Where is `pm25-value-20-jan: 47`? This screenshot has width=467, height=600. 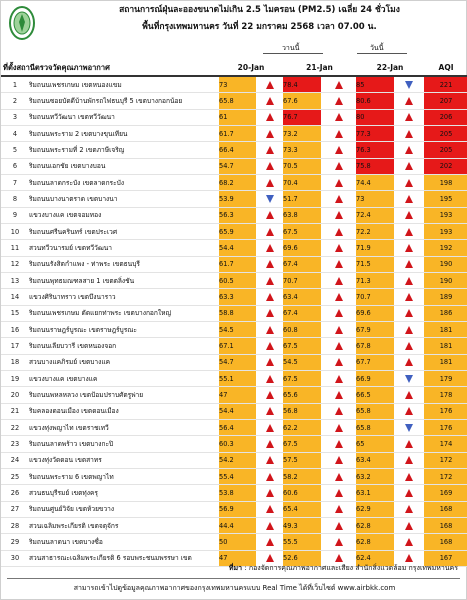 pm25-value-20-jan: 47 is located at coordinates (238, 395).